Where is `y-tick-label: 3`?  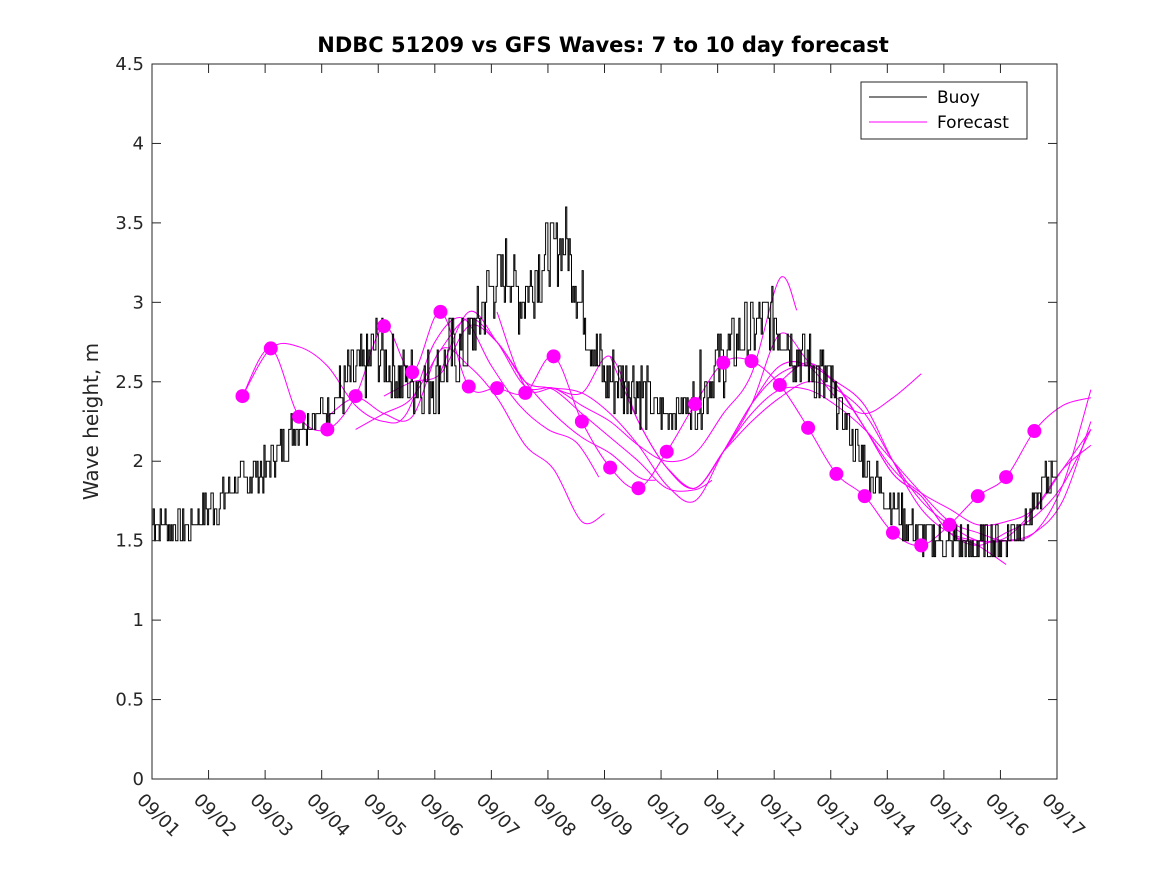 y-tick-label: 3 is located at coordinates (138, 302).